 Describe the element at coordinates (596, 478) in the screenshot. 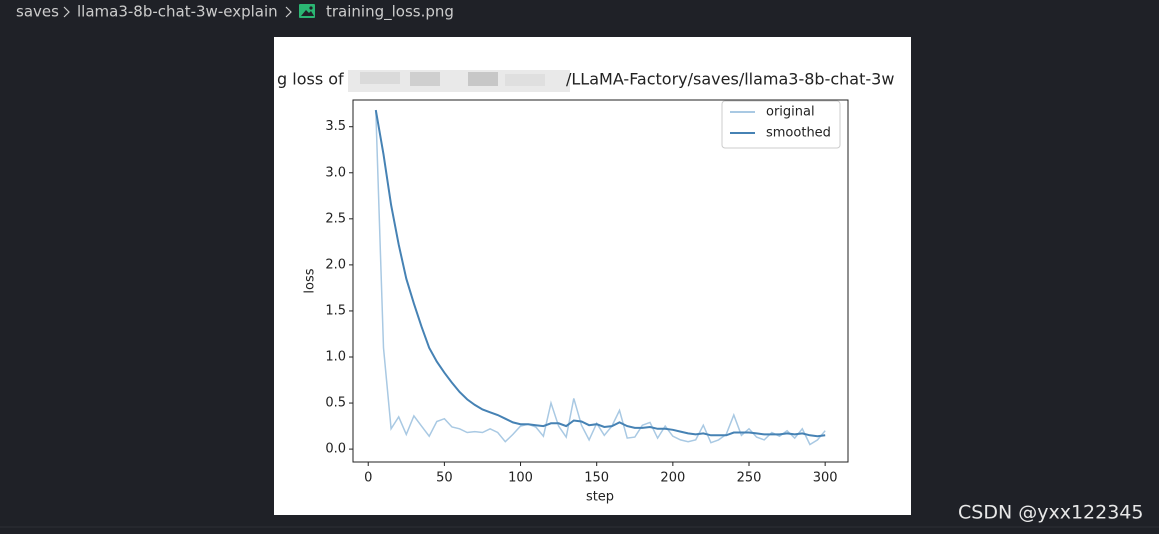

I see `x-tick-label: 150` at that location.